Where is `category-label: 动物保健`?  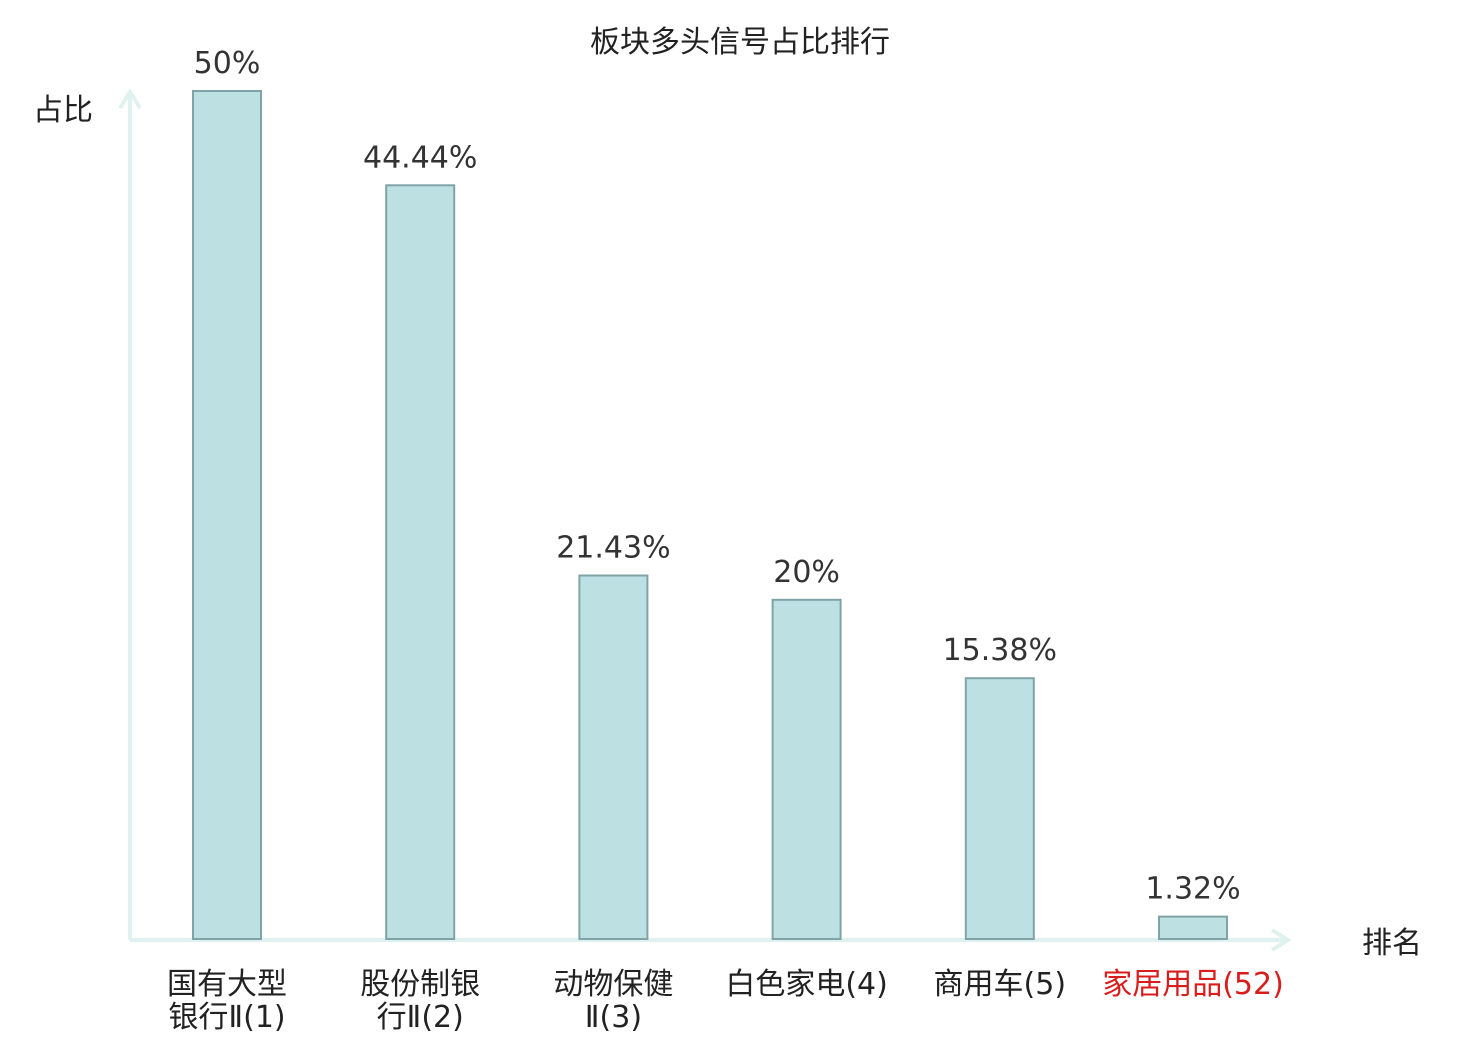 category-label: 动物保健 is located at coordinates (613, 984).